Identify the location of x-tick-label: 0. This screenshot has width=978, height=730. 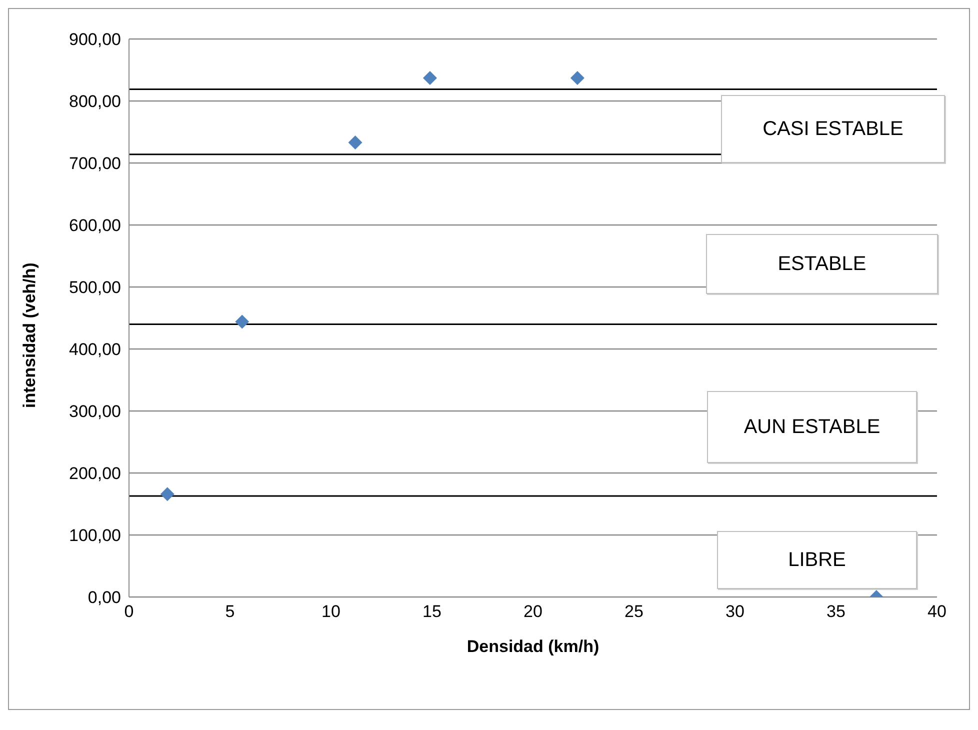
(129, 612).